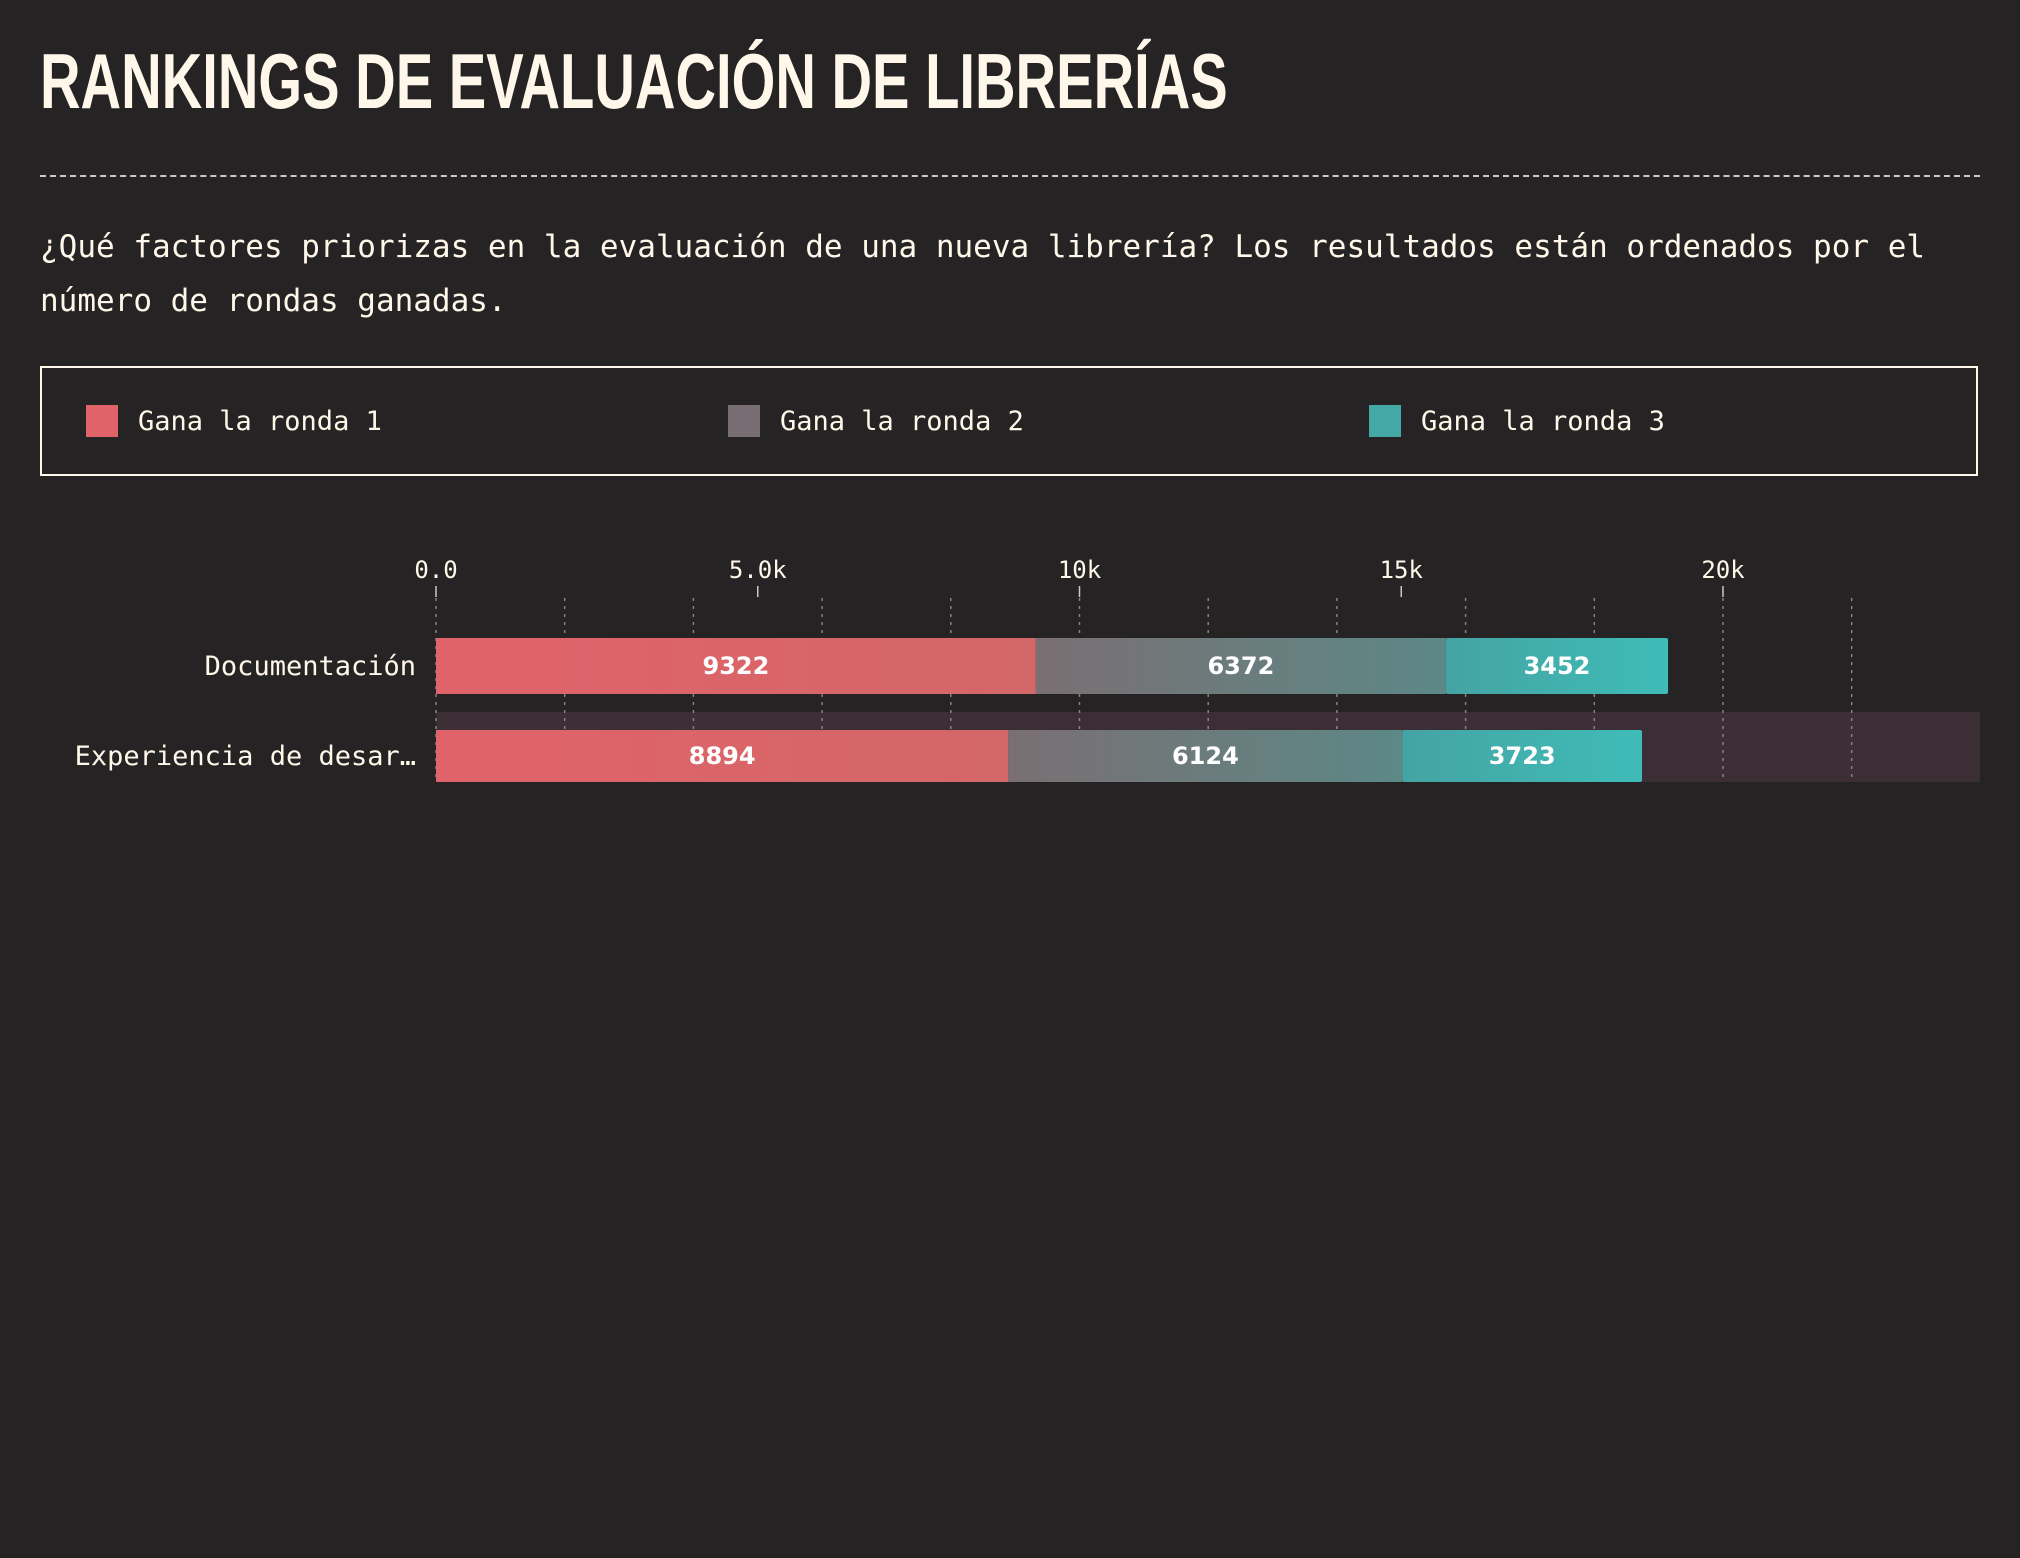 This screenshot has height=1558, width=2020. What do you see at coordinates (260, 421) in the screenshot?
I see `legend-label-round-1: Gana la ronda 1` at bounding box center [260, 421].